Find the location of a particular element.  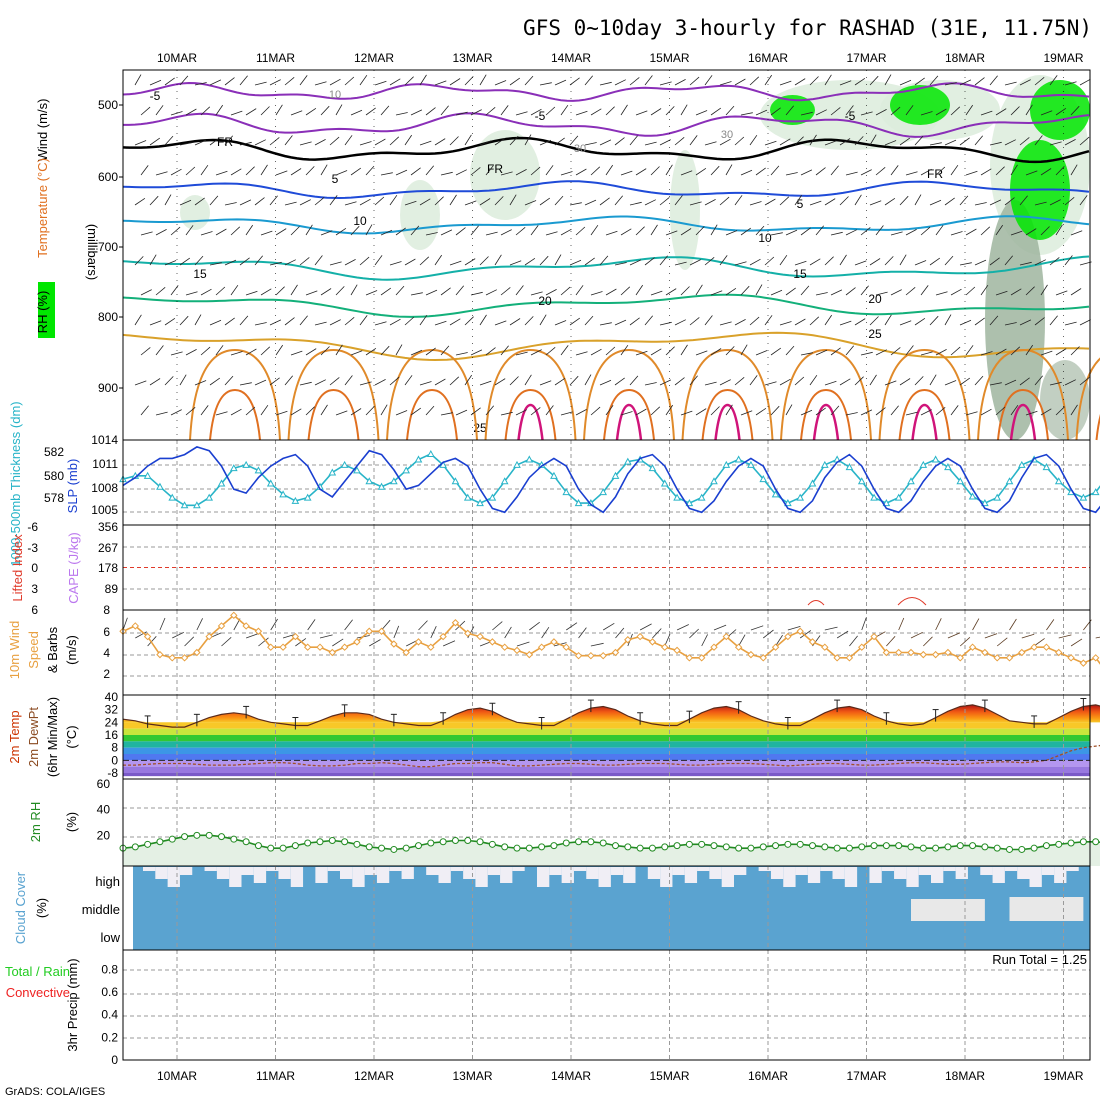

wind-speed-line is located at coordinates (611, 639).